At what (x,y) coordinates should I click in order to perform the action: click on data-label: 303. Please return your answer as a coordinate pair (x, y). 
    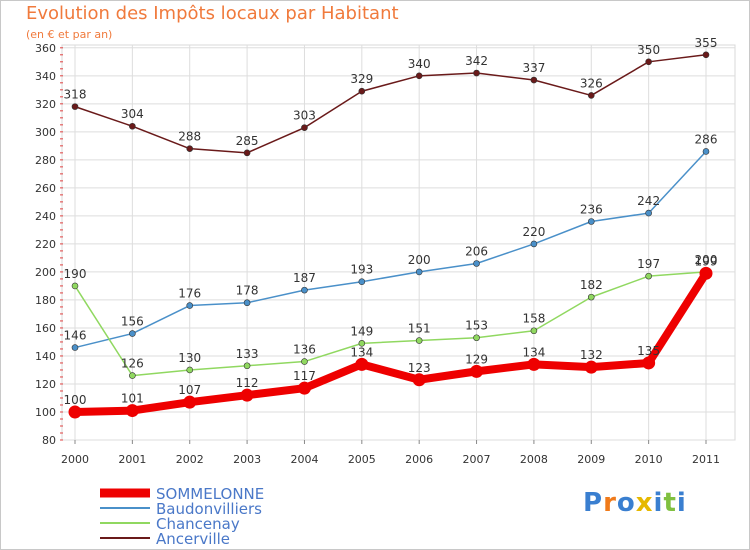
    Looking at the image, I should click on (304, 116).